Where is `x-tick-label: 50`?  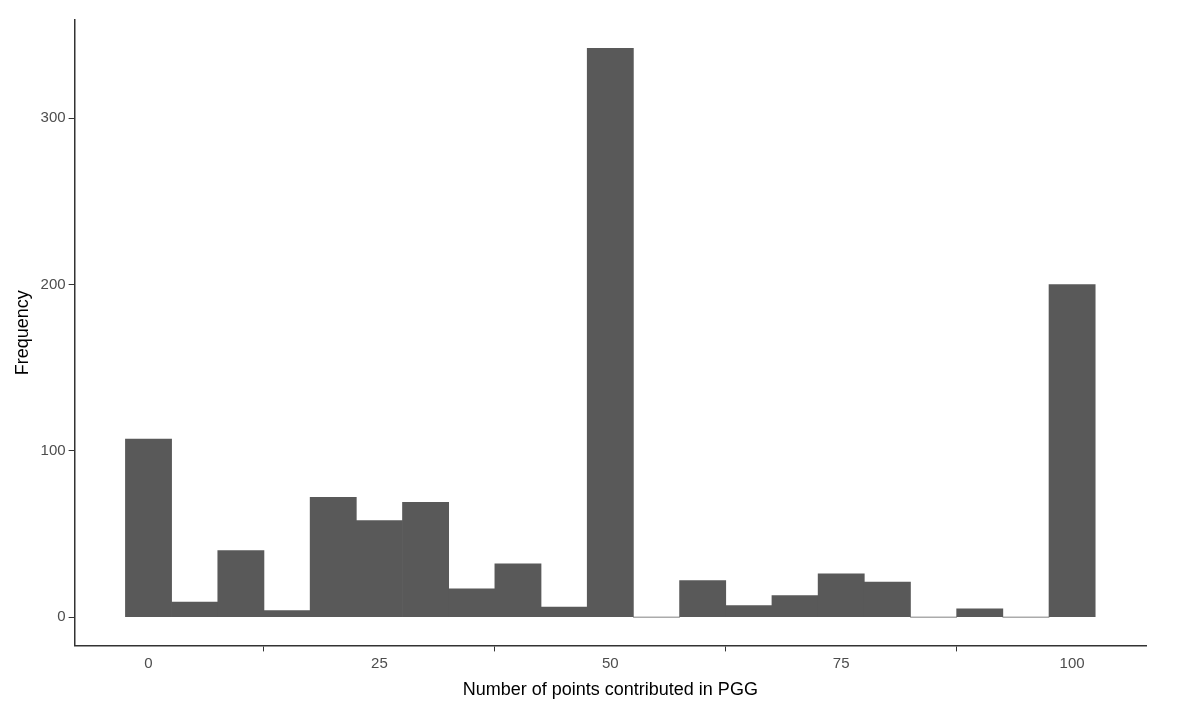 x-tick-label: 50 is located at coordinates (610, 662).